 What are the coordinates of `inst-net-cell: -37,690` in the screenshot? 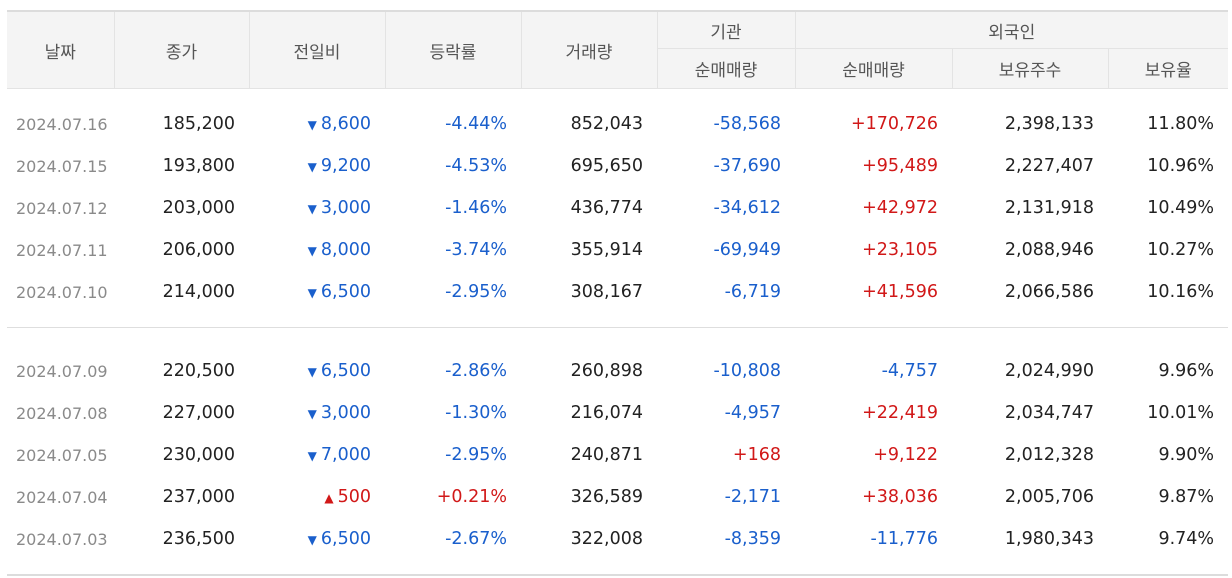 It's located at (747, 166).